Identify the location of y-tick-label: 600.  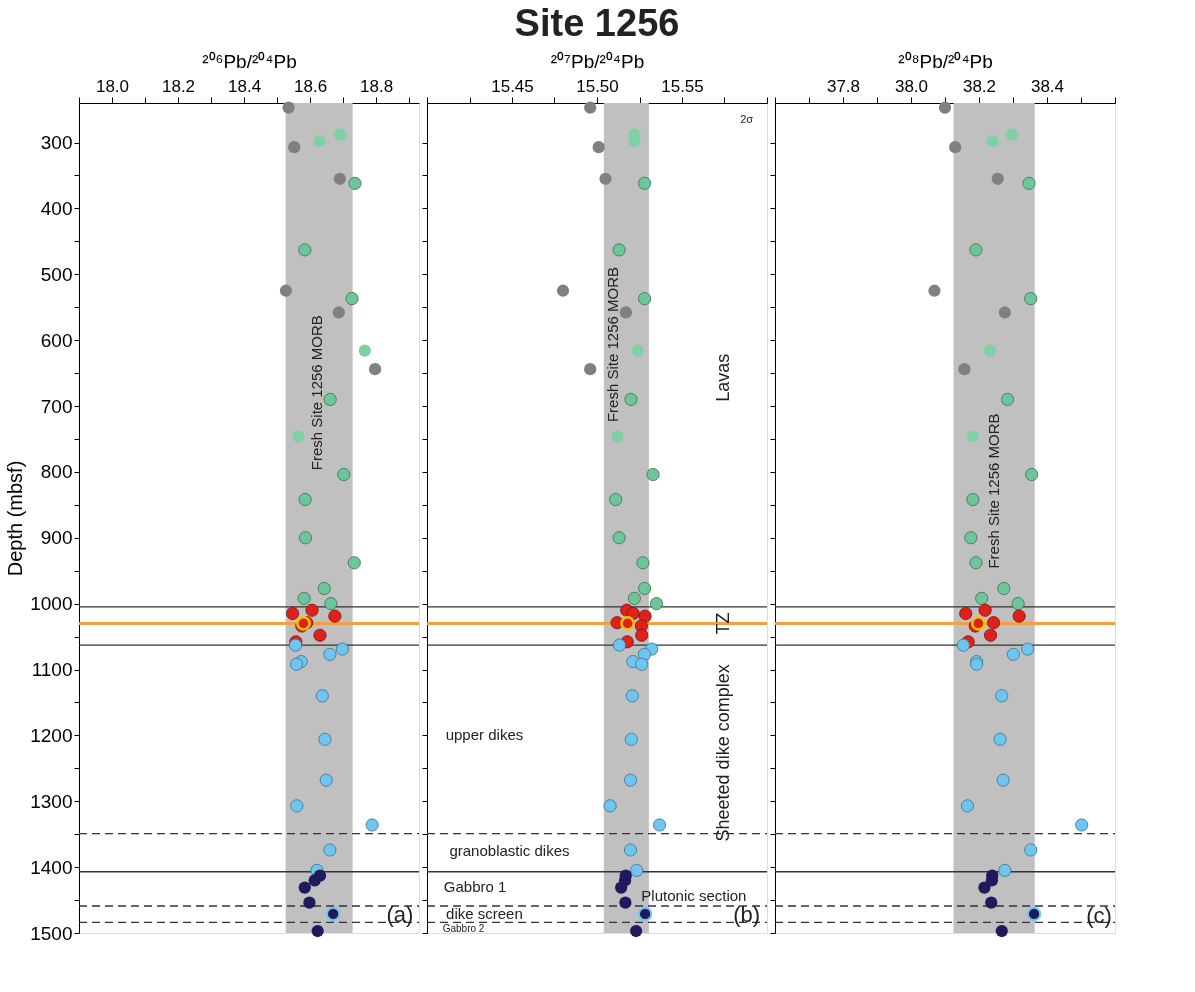
(56, 340).